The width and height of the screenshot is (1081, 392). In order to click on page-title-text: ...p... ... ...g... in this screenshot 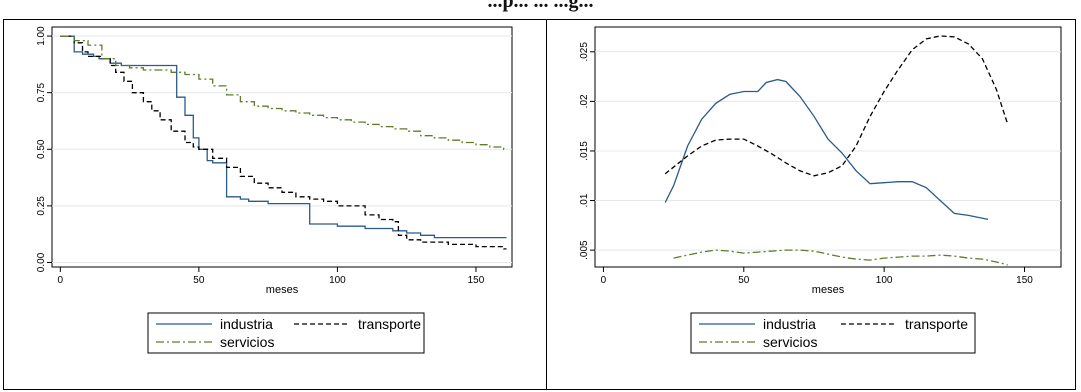, I will do `click(540, 6)`.